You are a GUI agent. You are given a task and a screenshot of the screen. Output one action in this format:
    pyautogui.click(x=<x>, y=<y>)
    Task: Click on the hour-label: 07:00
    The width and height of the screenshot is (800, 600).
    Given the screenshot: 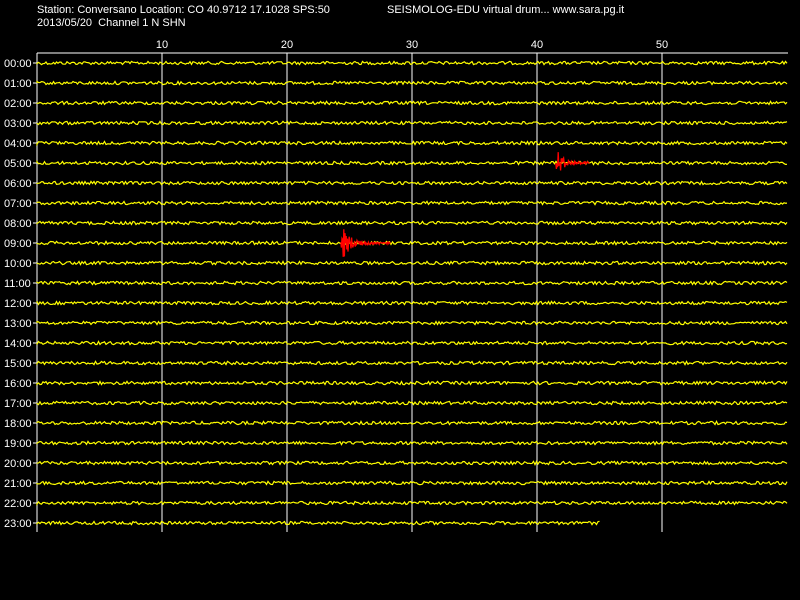 What is the action you would take?
    pyautogui.click(x=18, y=204)
    